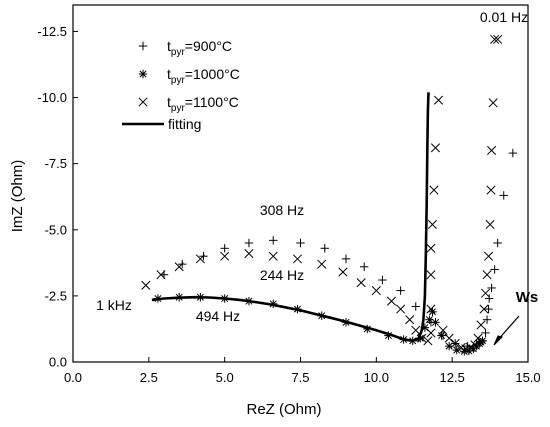  I want to click on annotation-244hz: 244 Hz, so click(282, 275).